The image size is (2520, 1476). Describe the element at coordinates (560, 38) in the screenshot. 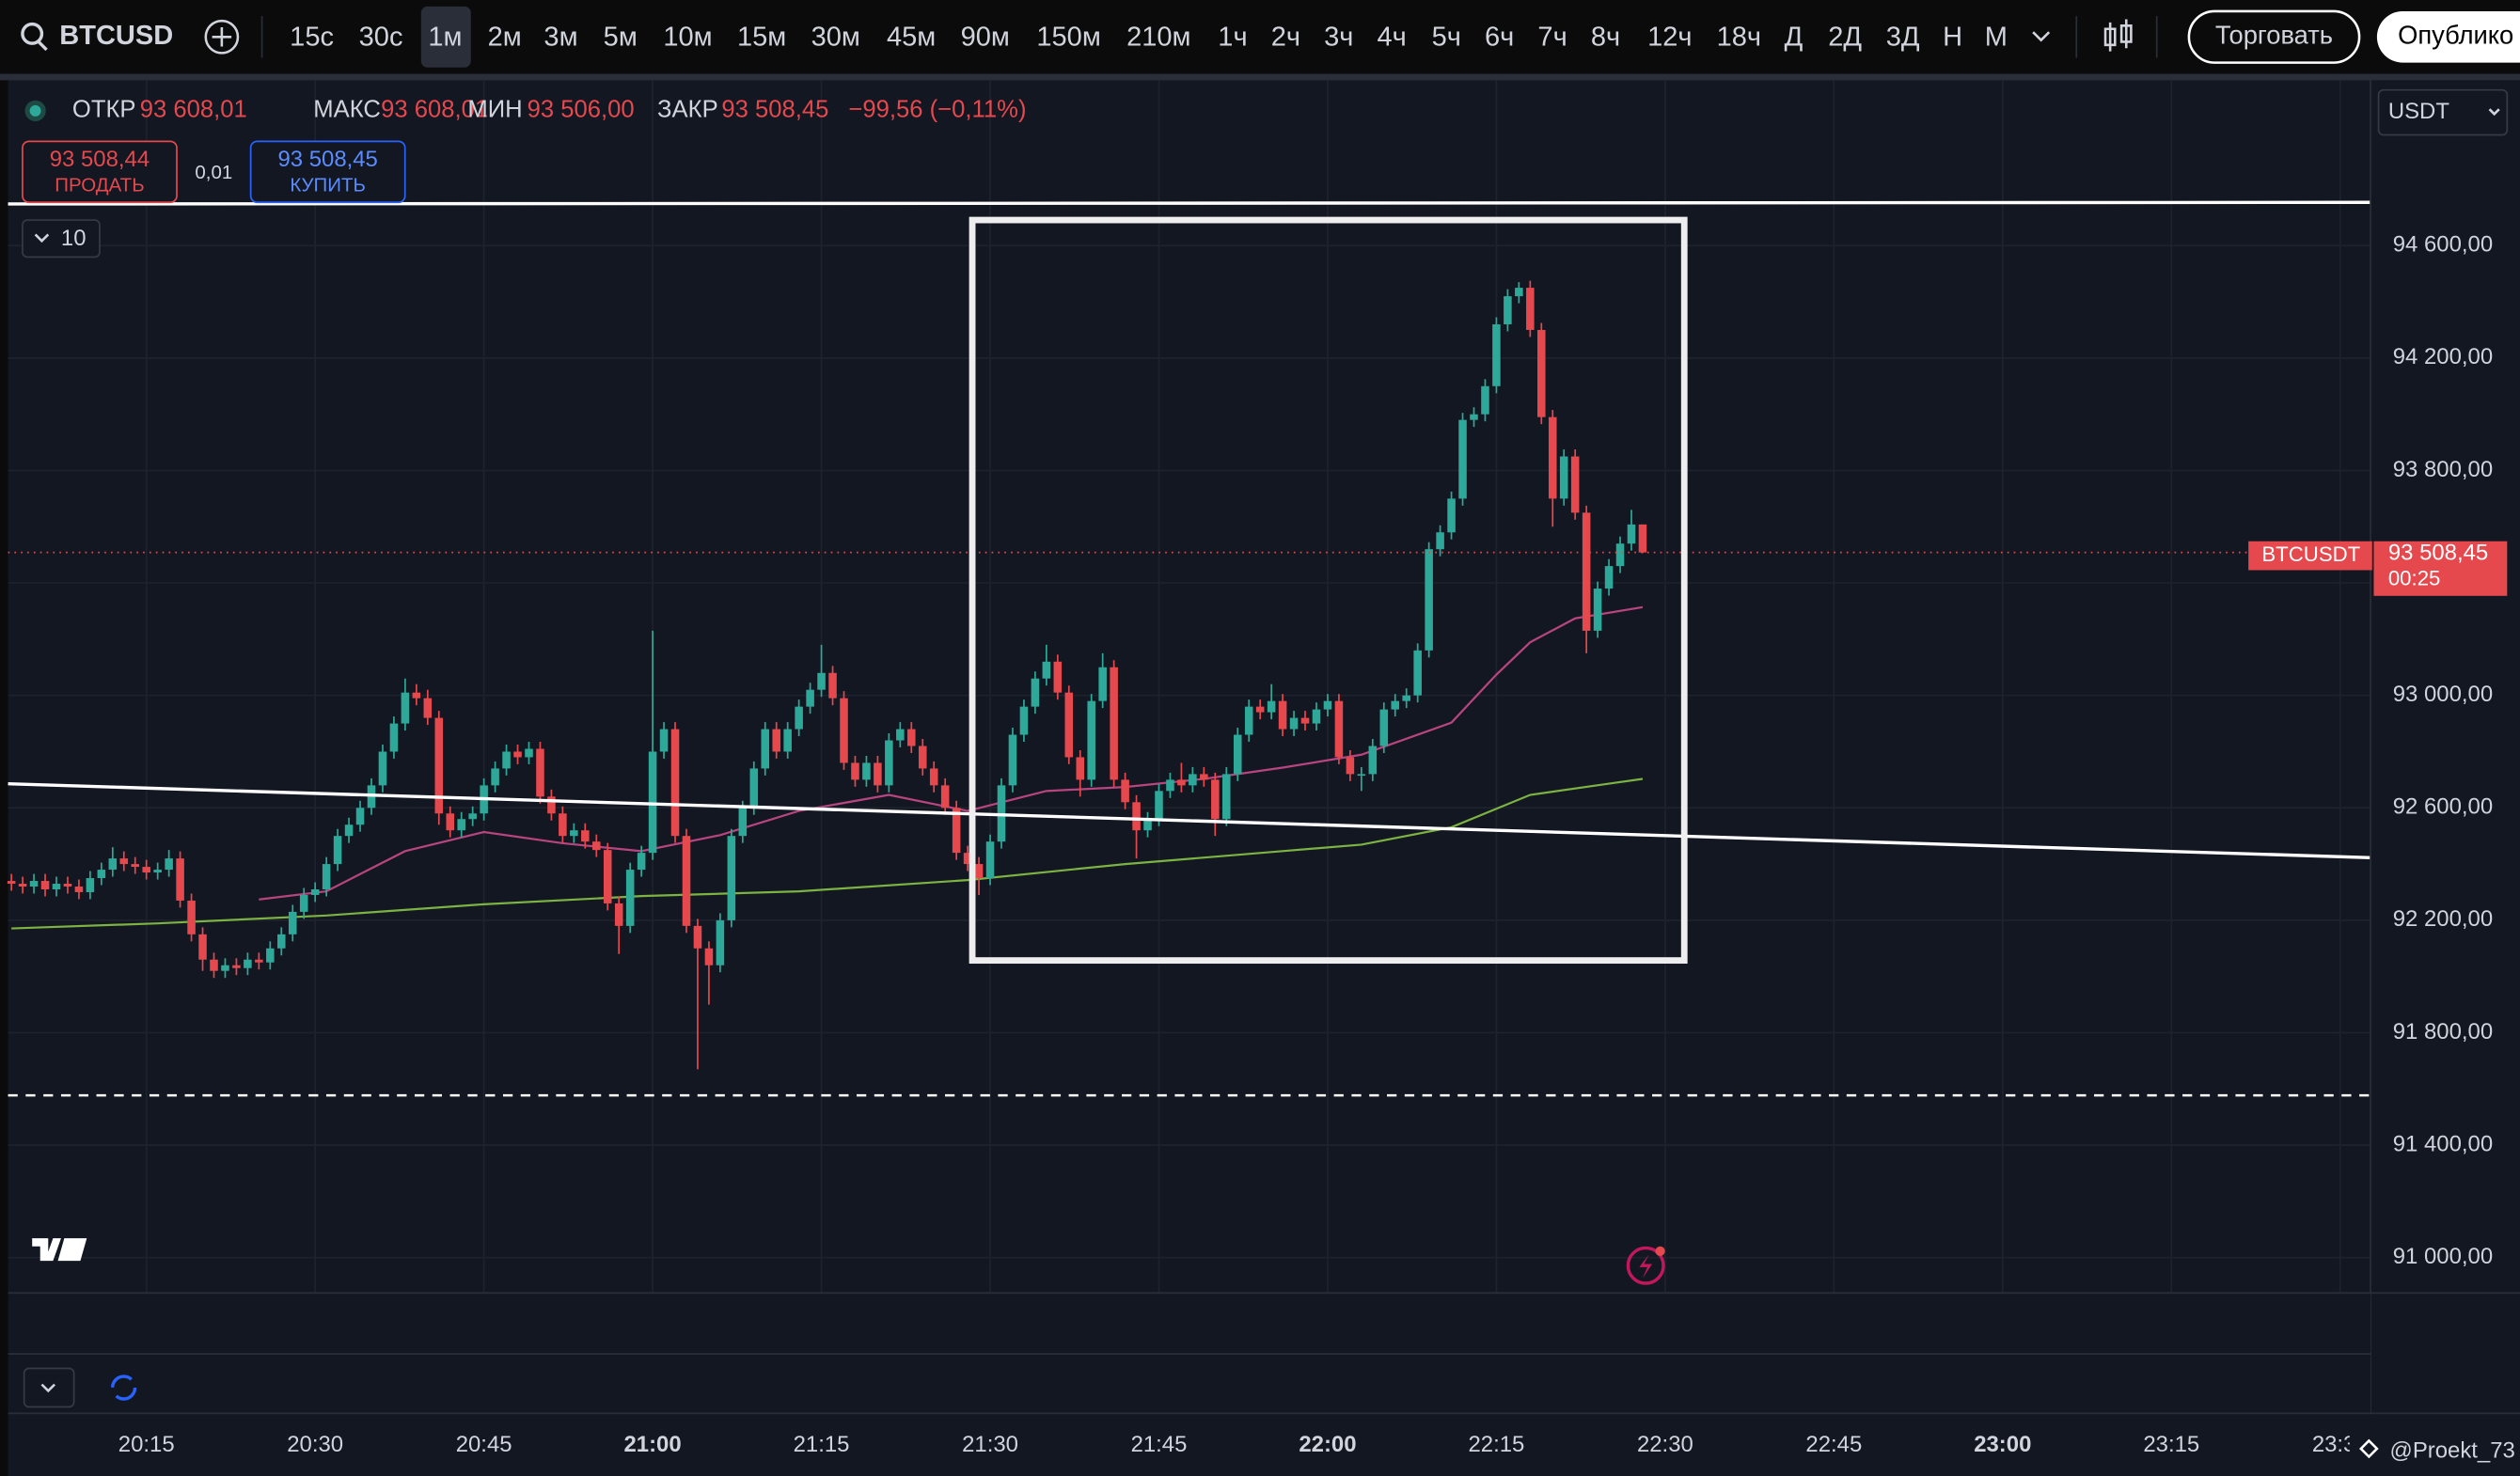

I see `interval: 3м` at that location.